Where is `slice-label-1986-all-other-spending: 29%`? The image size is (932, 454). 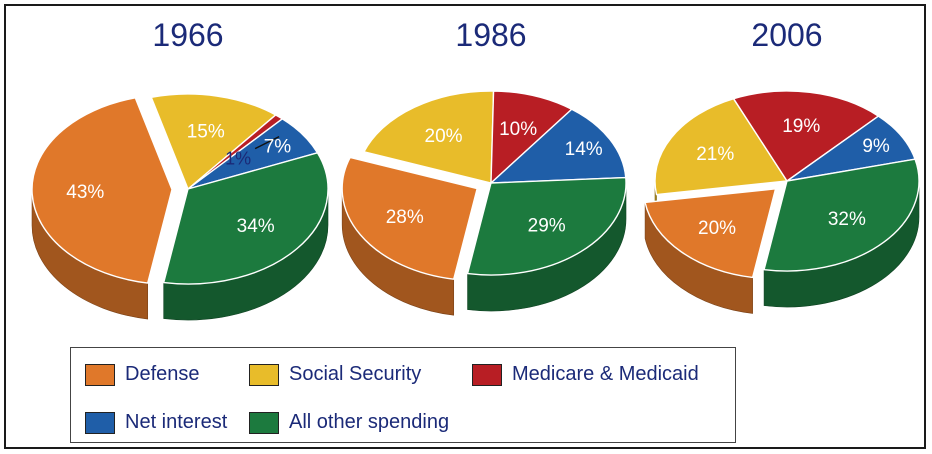 slice-label-1986-all-other-spending: 29% is located at coordinates (547, 226).